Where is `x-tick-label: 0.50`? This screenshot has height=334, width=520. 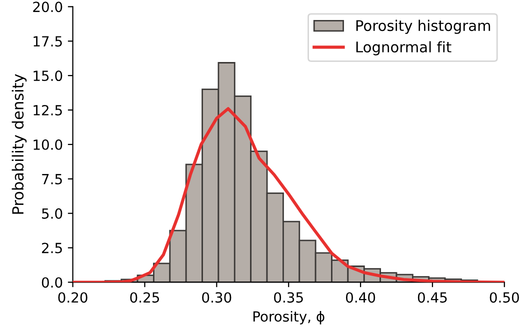 x-tick-label: 0.50 is located at coordinates (504, 297).